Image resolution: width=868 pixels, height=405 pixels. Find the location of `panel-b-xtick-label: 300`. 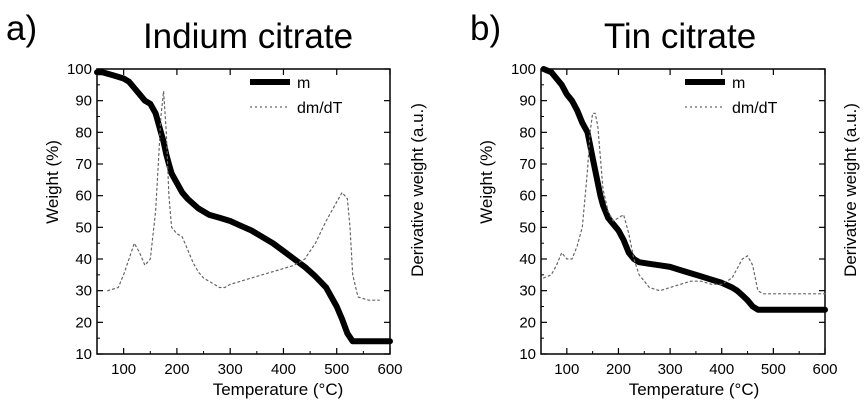

panel-b-xtick-label: 300 is located at coordinates (670, 369).